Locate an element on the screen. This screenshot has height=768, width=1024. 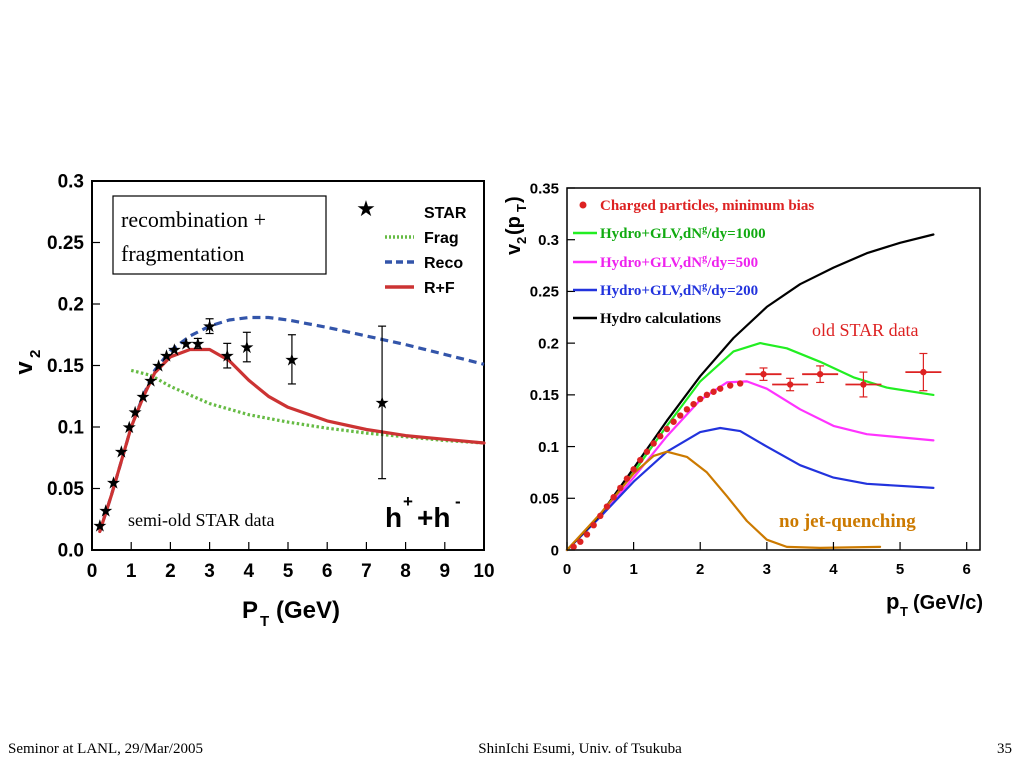
left-xtick-label-1: 1 is located at coordinates (131, 571).